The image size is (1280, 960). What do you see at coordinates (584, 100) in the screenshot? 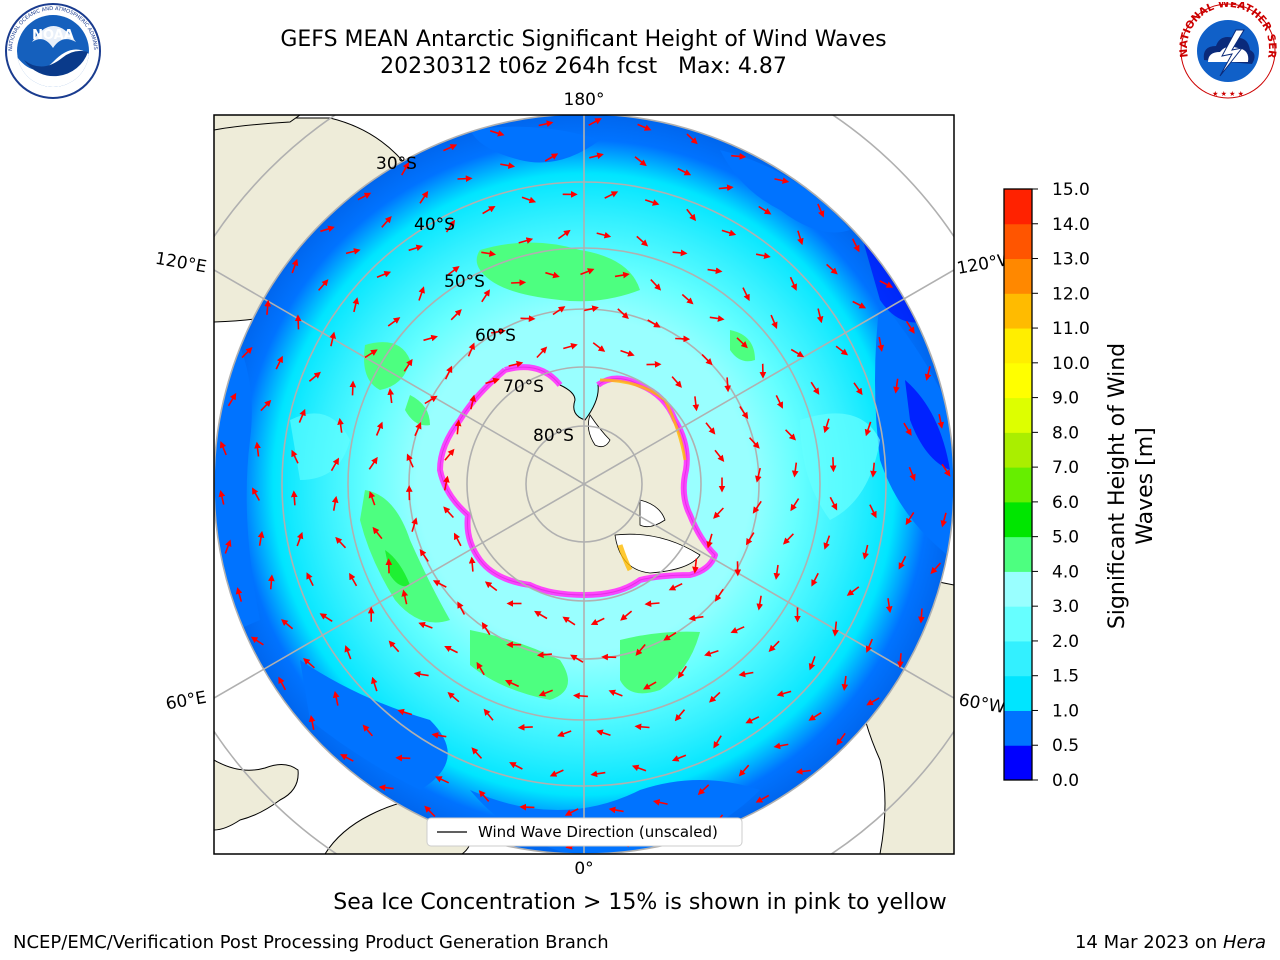
I see `lon-label-top: 180°` at bounding box center [584, 100].